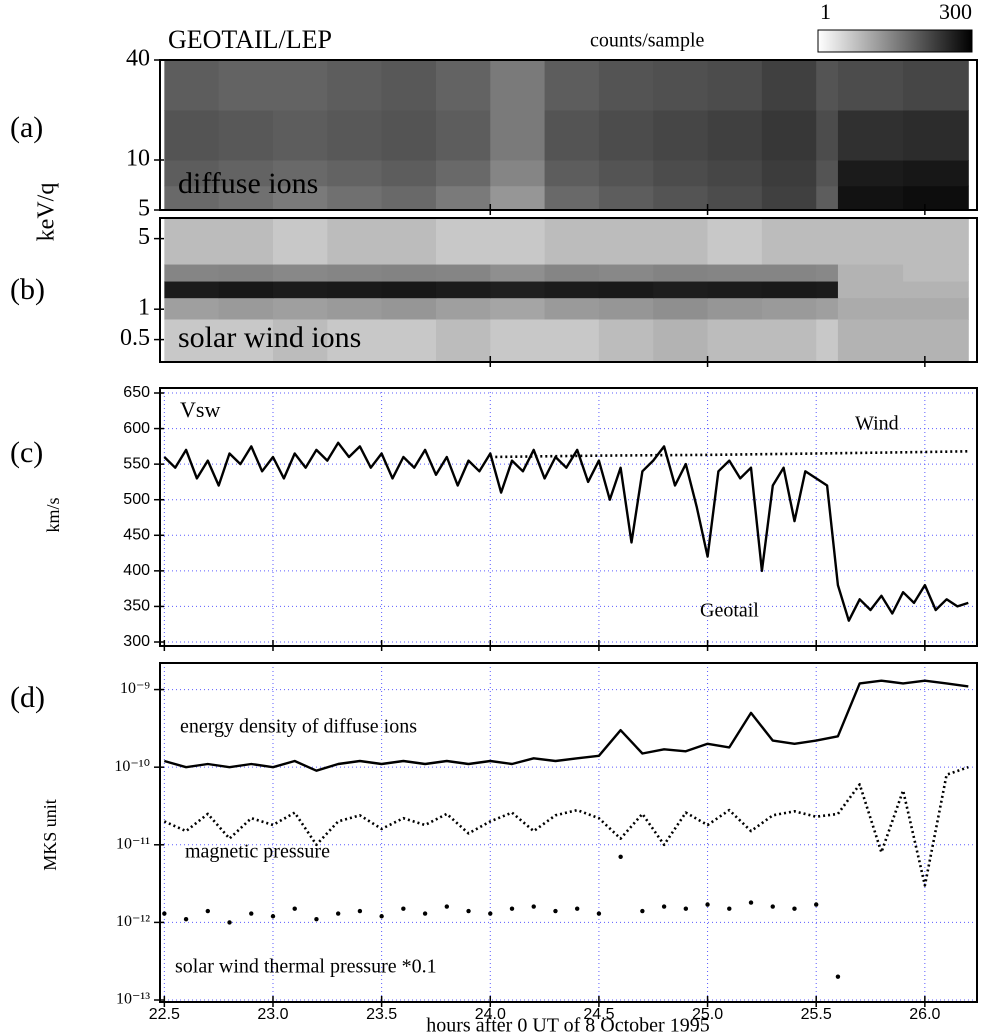  What do you see at coordinates (298, 727) in the screenshot?
I see `series-label: energy density of diffuse ions` at bounding box center [298, 727].